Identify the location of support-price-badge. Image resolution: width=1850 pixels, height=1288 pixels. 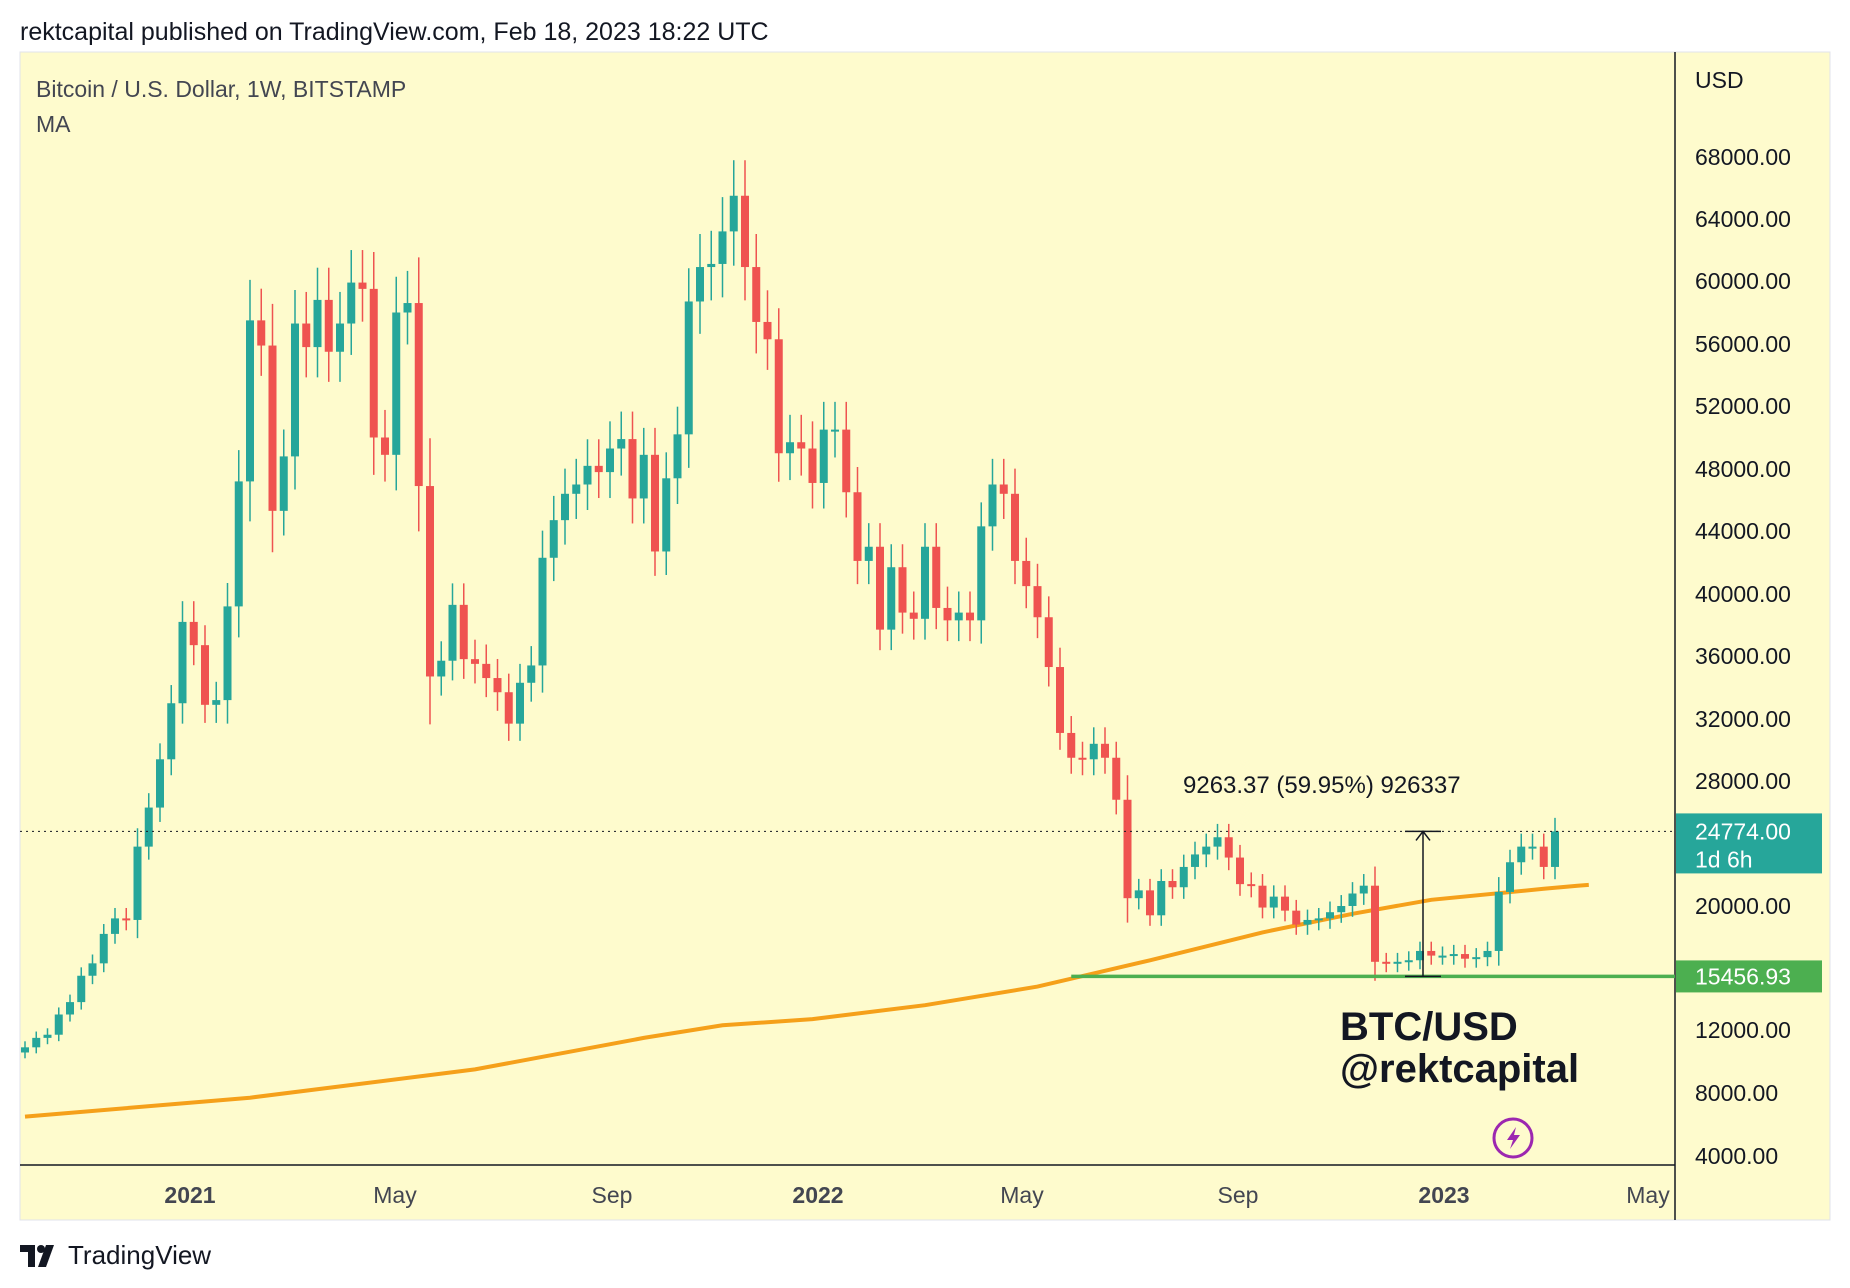
(1749, 976).